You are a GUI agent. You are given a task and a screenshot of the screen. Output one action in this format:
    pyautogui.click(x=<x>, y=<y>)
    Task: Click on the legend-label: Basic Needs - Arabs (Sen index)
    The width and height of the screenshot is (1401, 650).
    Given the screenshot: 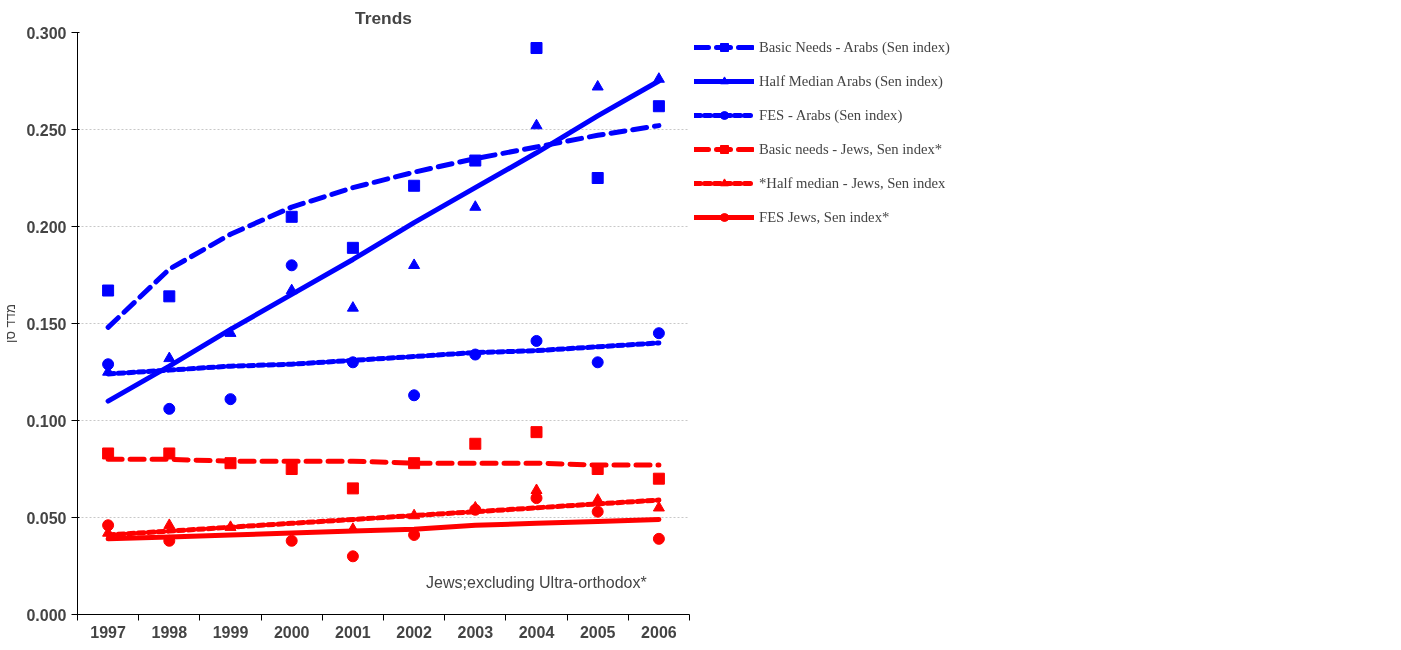 What is the action you would take?
    pyautogui.click(x=854, y=47)
    